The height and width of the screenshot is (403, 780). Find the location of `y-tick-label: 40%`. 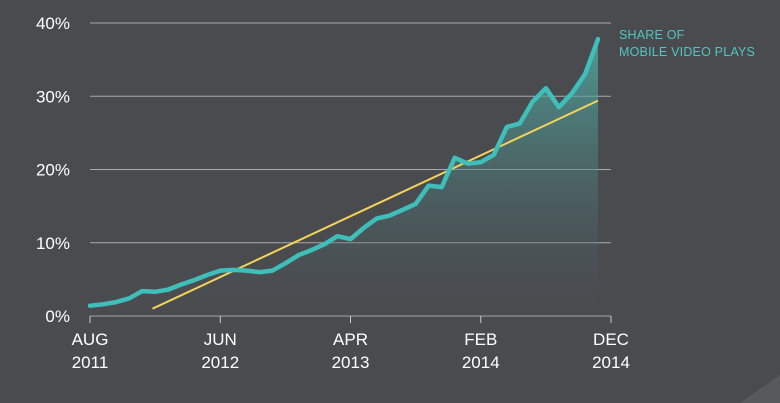

y-tick-label: 40% is located at coordinates (53, 23).